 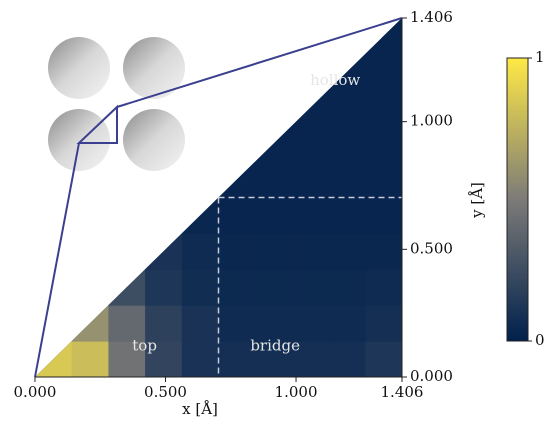 I want to click on y-tick-label: 0.500, so click(x=431, y=248).